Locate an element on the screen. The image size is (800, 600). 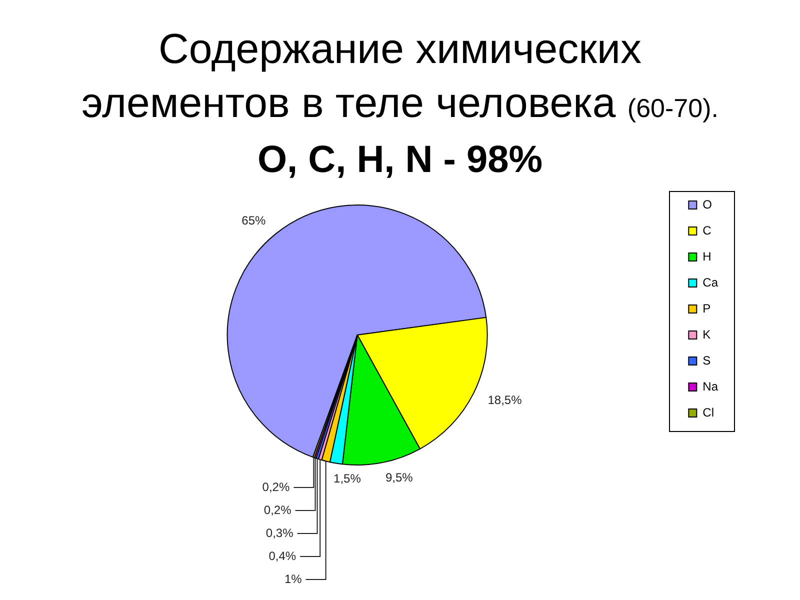
legend-label: P is located at coordinates (706, 308).